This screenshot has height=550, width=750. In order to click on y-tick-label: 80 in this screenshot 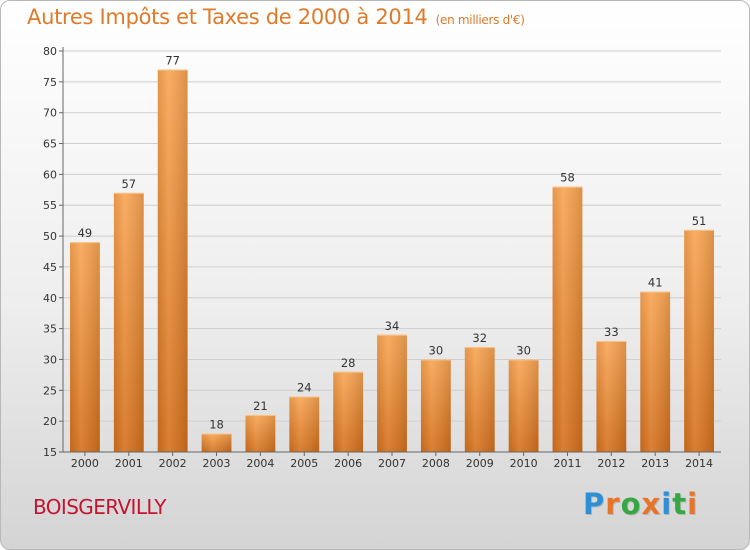, I will do `click(50, 51)`.